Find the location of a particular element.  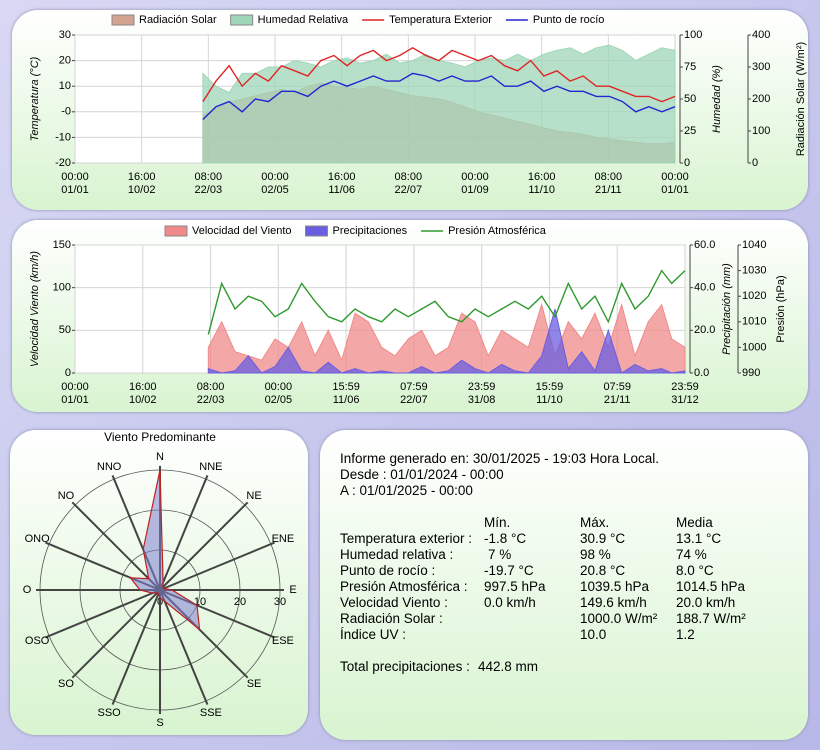

y2-tick-label: 0 is located at coordinates (687, 163).